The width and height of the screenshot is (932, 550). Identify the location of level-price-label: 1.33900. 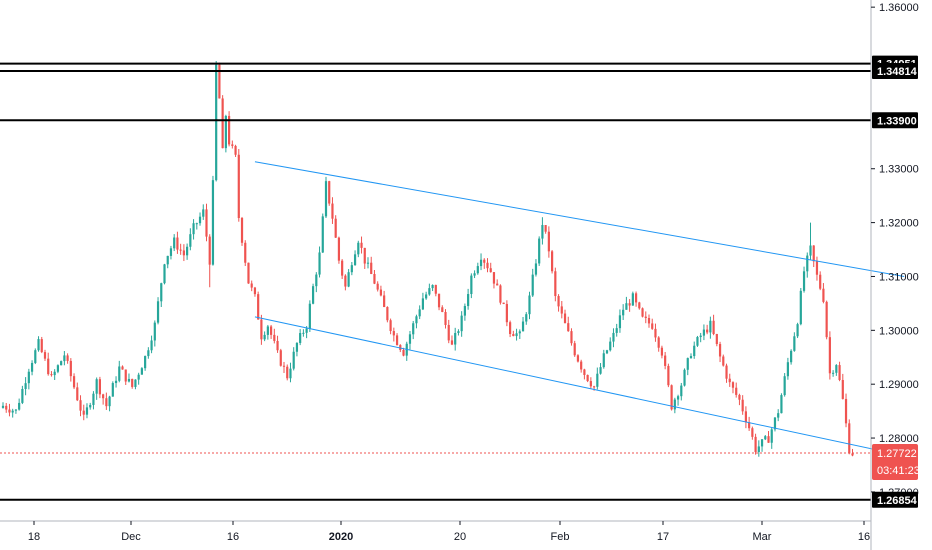
(897, 121).